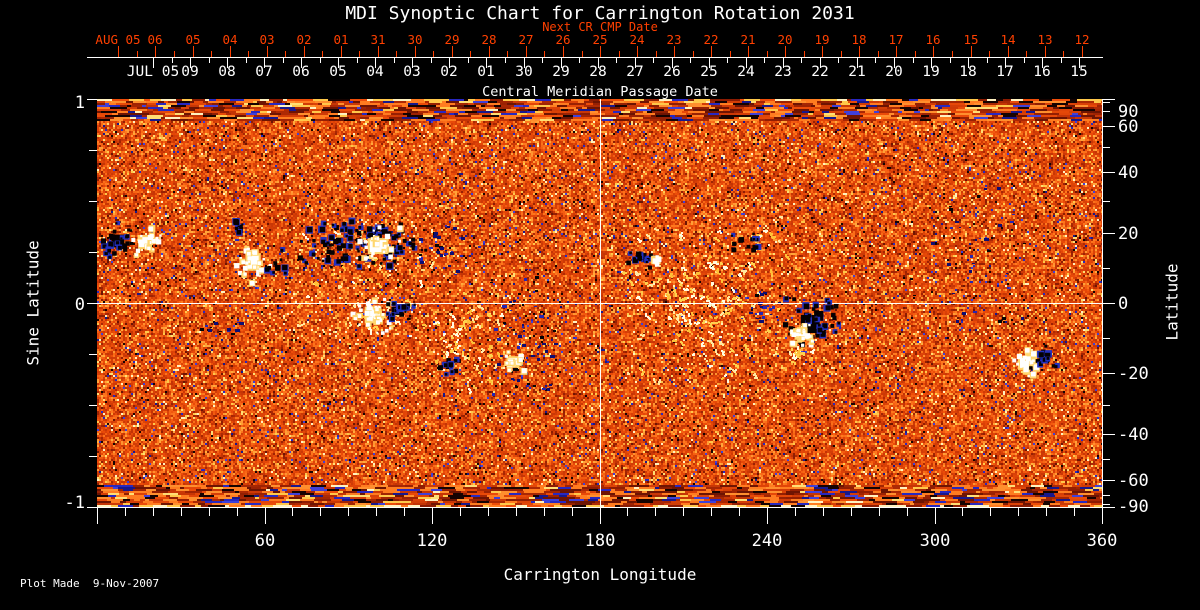 This screenshot has width=1200, height=610. Describe the element at coordinates (304, 39) in the screenshot. I see `red-date-label: 02` at that location.